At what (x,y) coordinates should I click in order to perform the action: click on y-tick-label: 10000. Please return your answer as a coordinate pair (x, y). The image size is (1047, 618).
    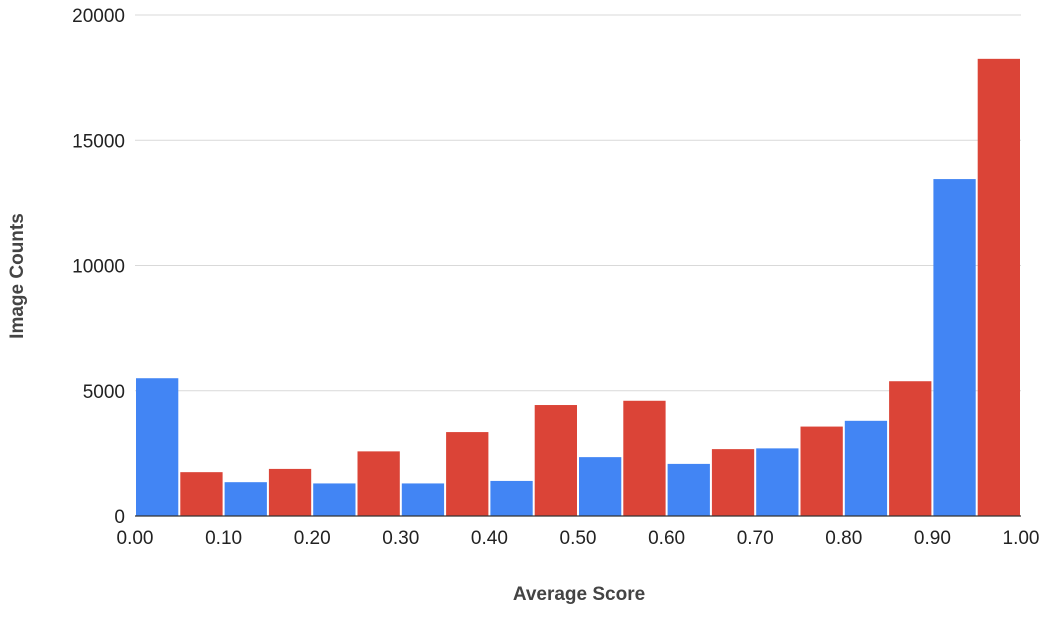
    Looking at the image, I should click on (98, 267).